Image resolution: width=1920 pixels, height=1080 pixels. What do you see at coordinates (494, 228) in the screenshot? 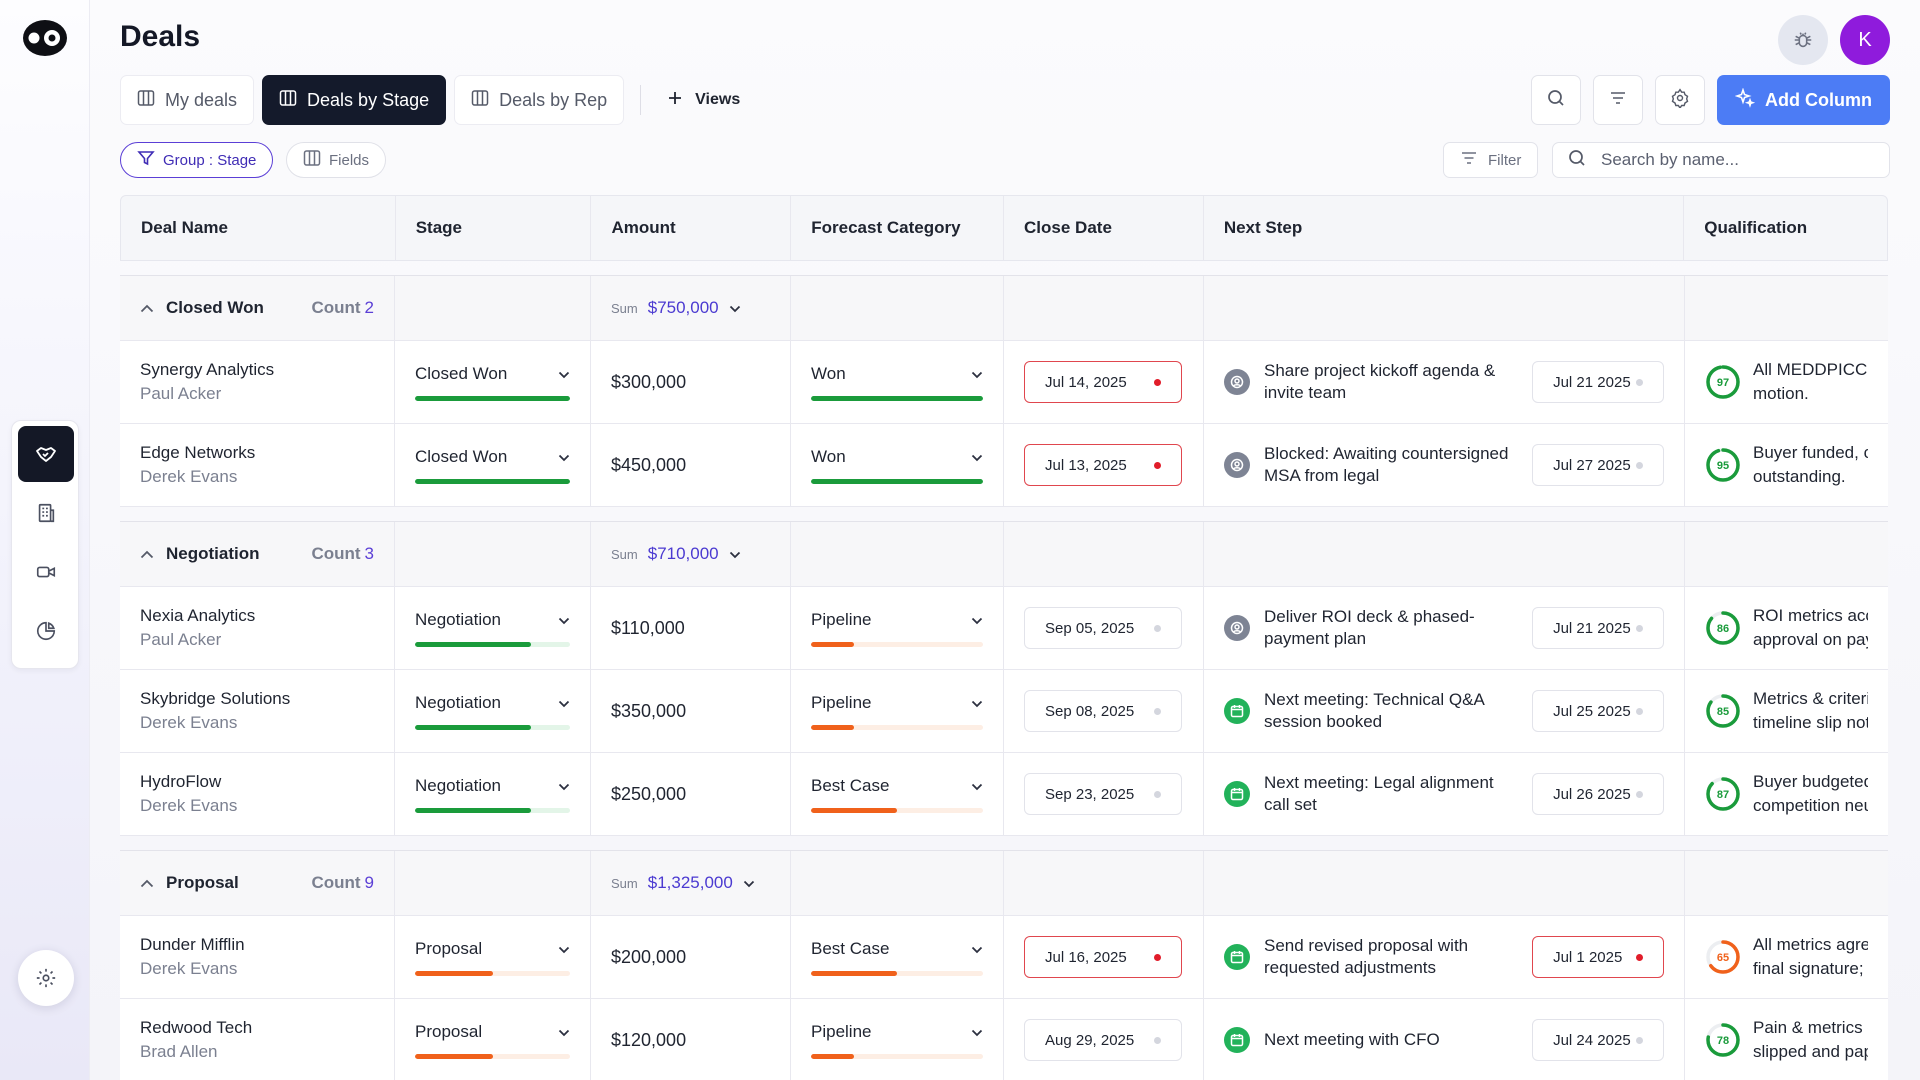
I see `column-header-stage: Stage` at bounding box center [494, 228].